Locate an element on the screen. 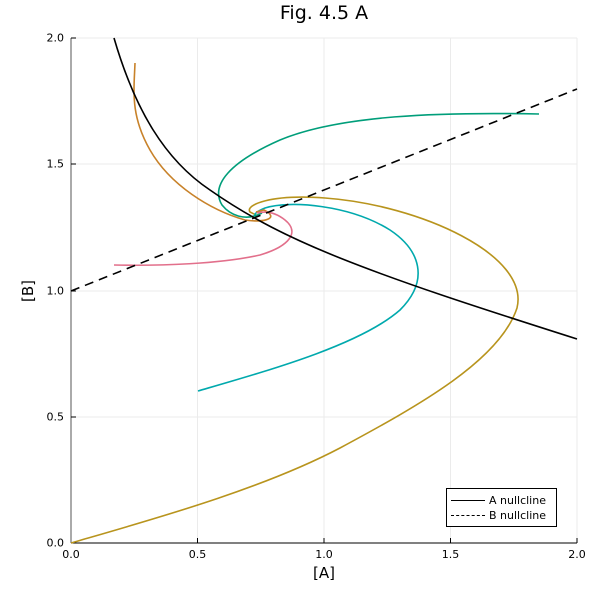  y-tick-label: 0.0 is located at coordinates (55, 543).